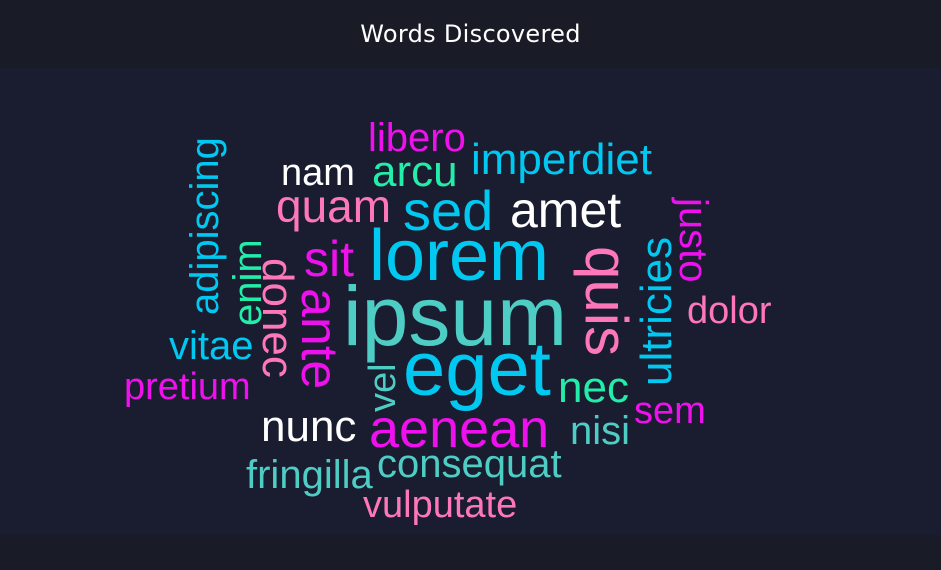 This screenshot has width=941, height=570. I want to click on word-quis: quis, so click(606, 301).